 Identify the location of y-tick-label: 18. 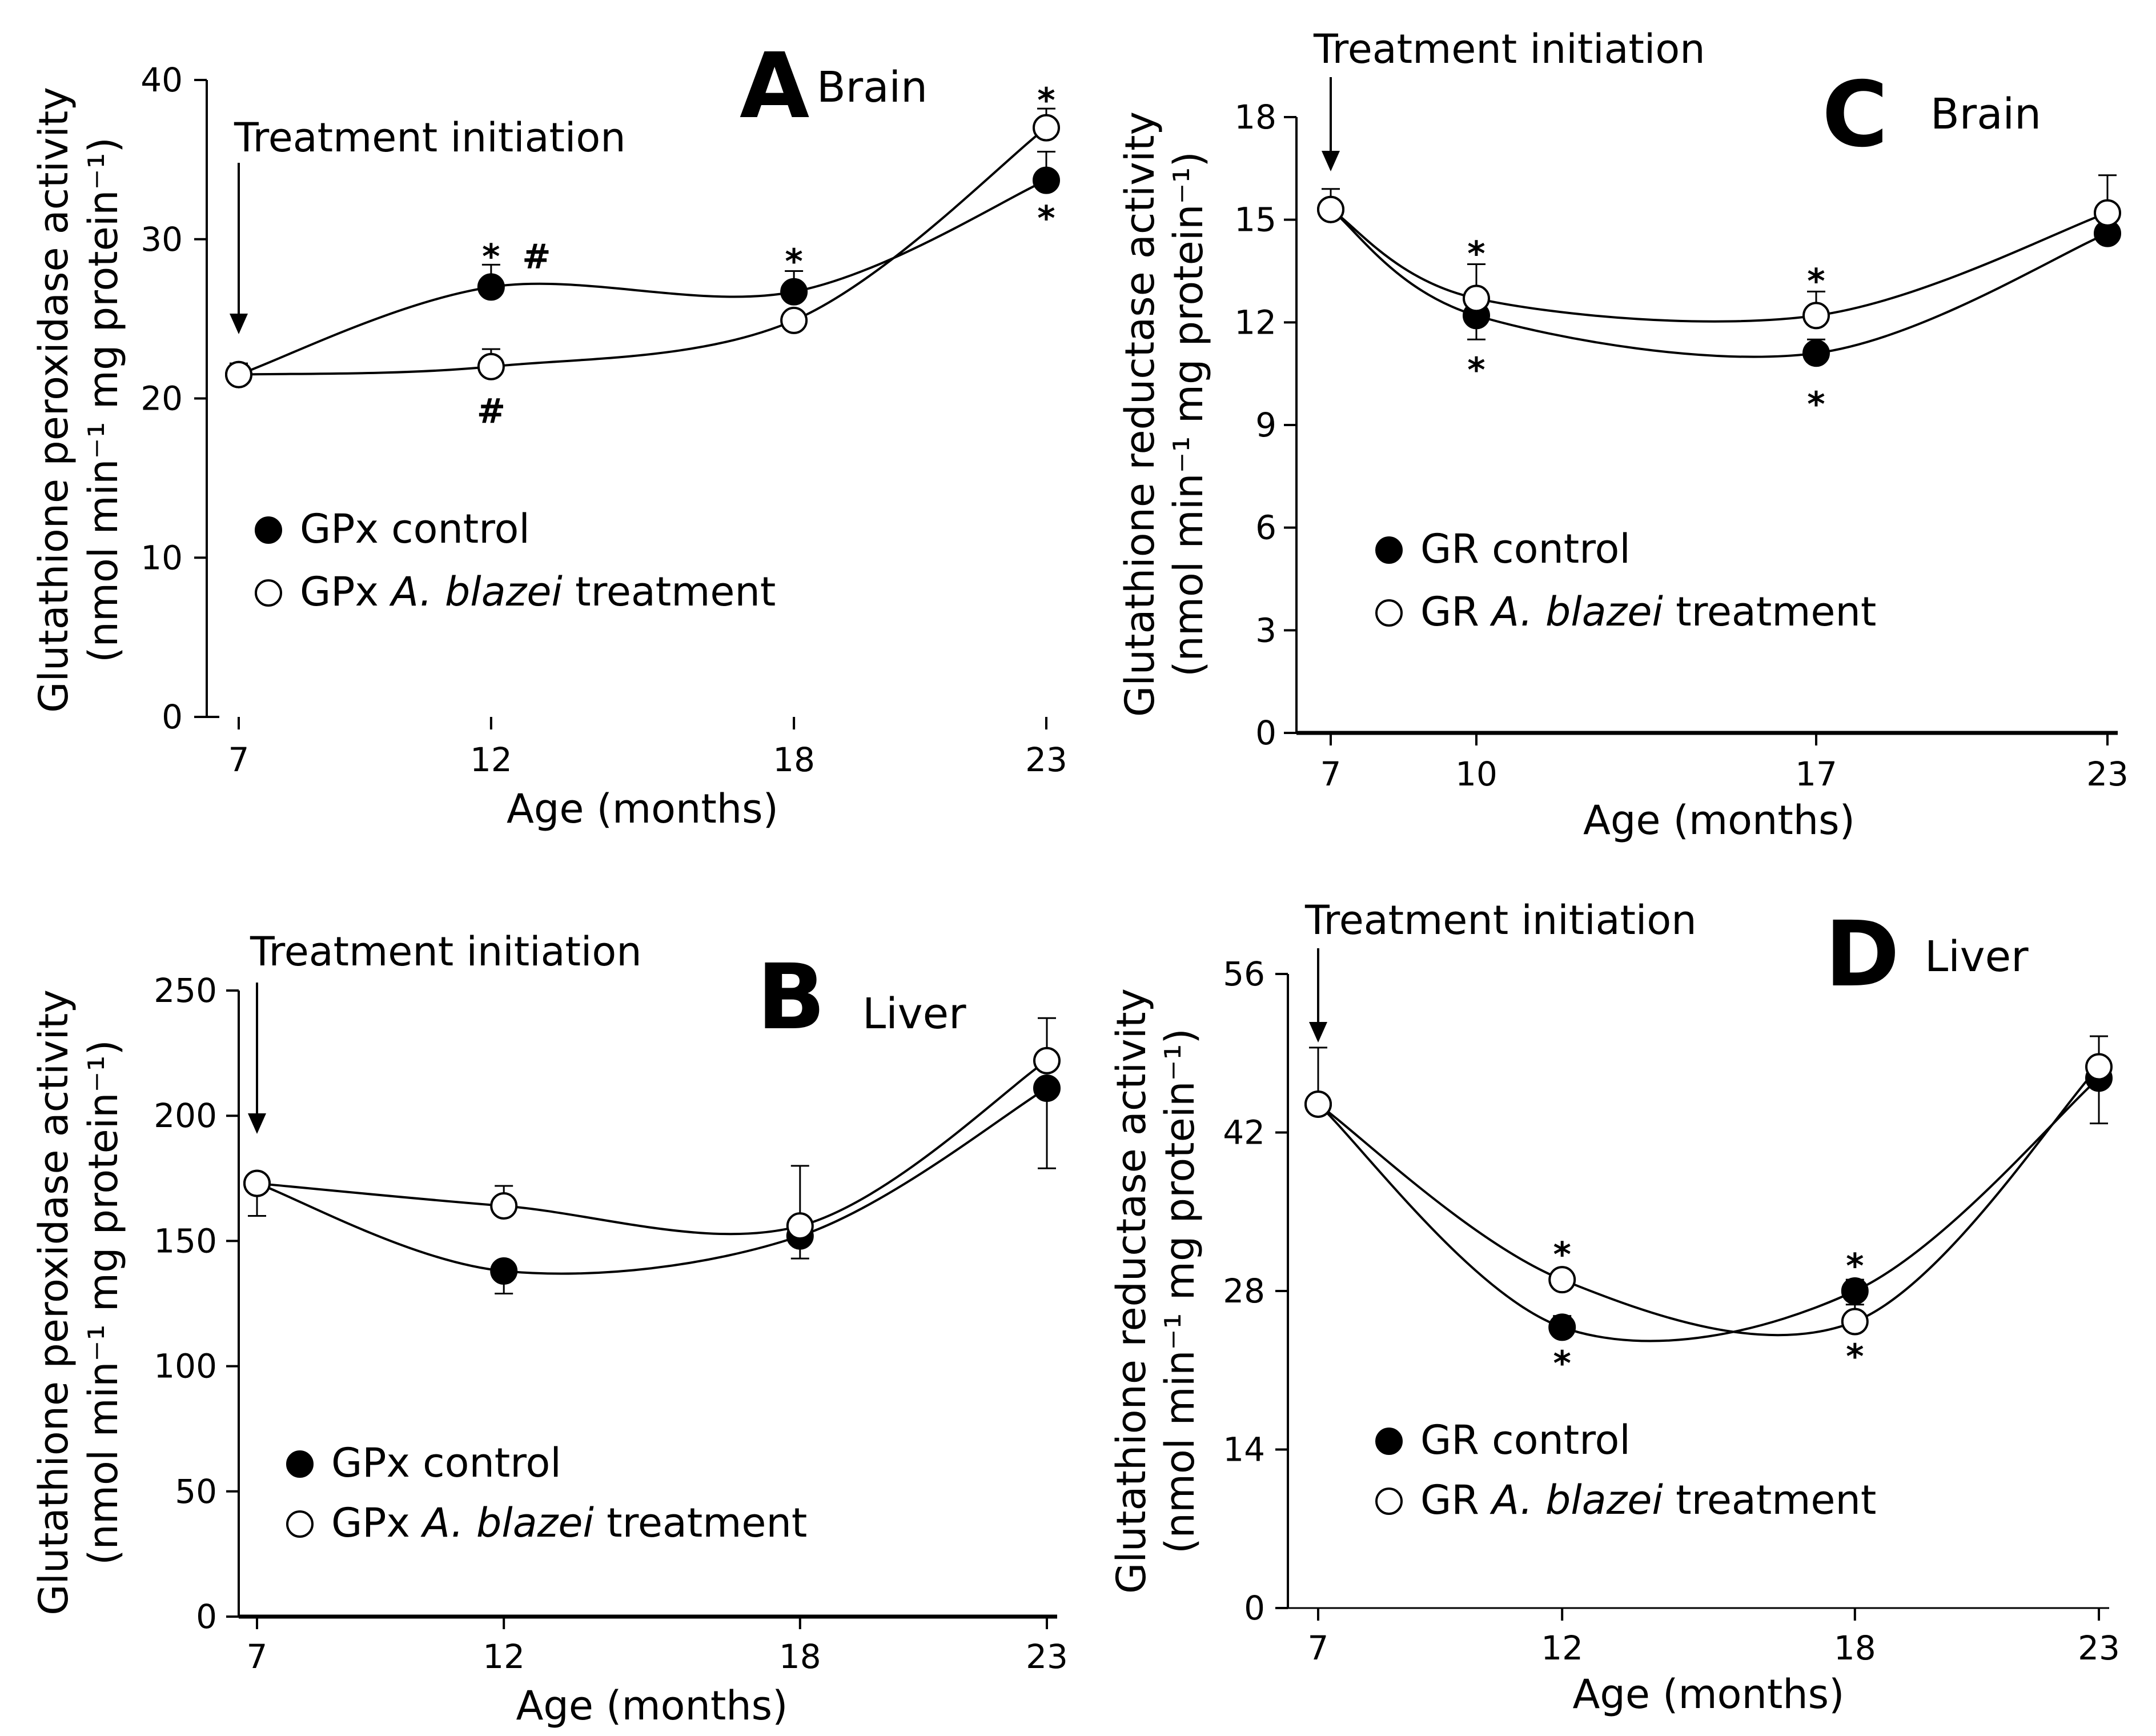
(1255, 117).